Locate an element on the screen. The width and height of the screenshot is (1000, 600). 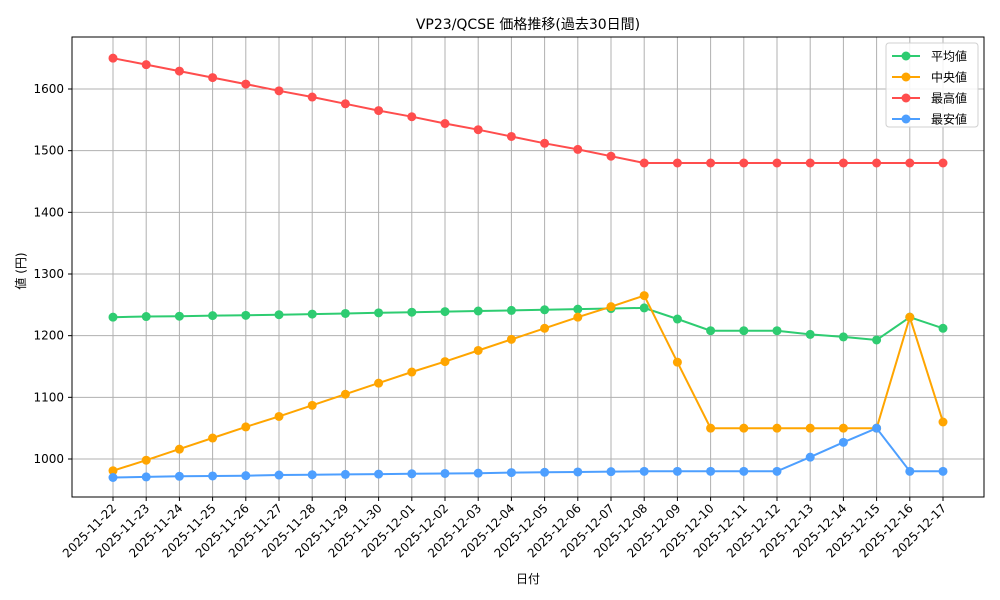
y-tick-label: 1400 is located at coordinates (48, 212).